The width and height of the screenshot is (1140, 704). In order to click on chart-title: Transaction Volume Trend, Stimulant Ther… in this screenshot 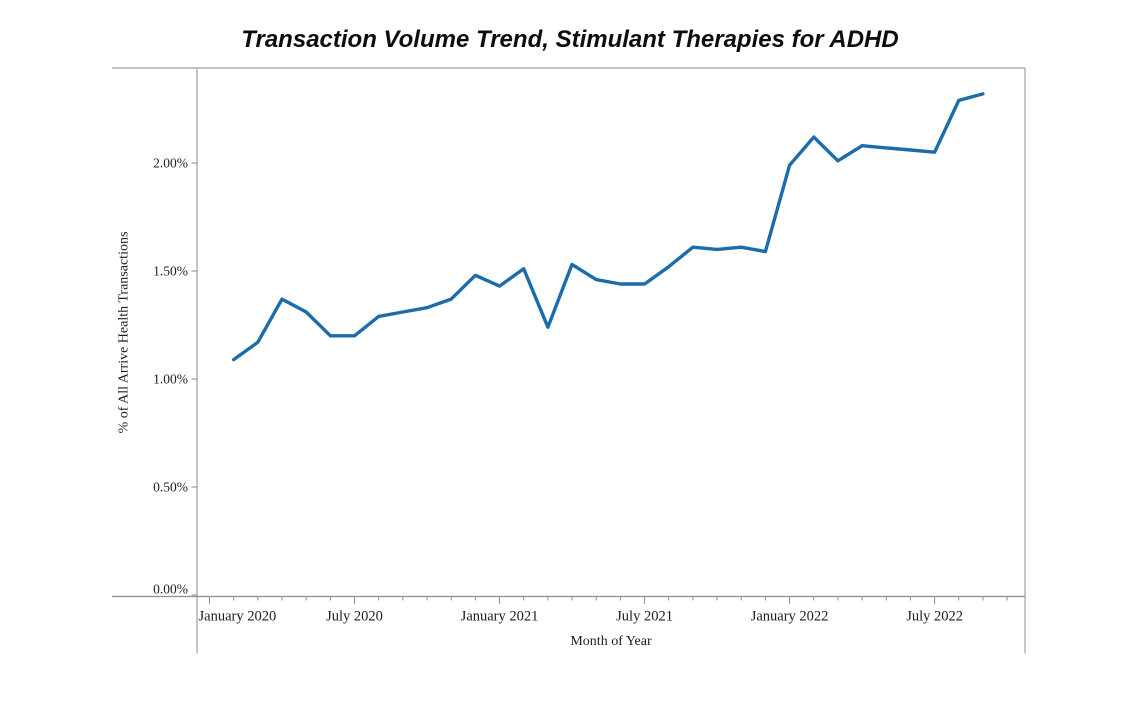, I will do `click(570, 39)`.